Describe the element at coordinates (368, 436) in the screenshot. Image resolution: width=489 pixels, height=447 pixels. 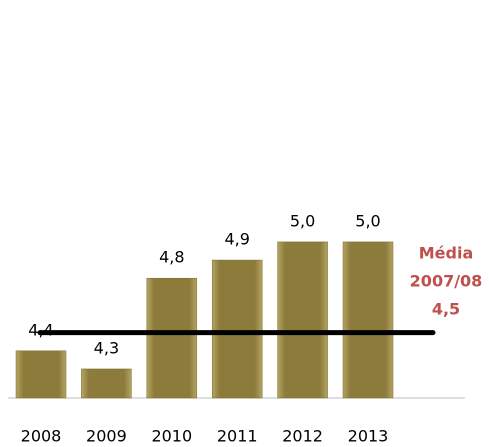
I see `x-tick-label: 2013` at that location.